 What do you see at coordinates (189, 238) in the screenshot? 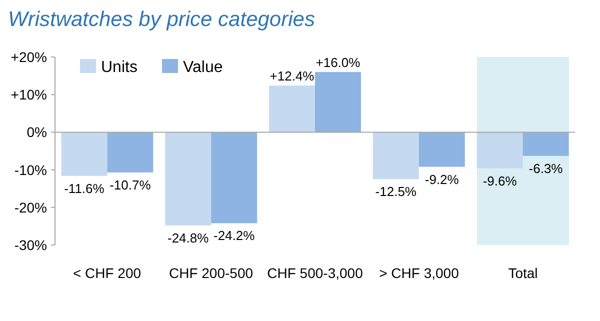
I see `data-label: -24.8%` at bounding box center [189, 238].